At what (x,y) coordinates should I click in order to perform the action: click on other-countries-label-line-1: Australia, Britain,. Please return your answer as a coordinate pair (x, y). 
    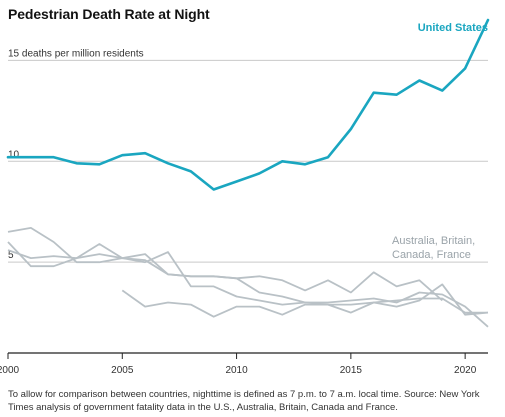
    Looking at the image, I should click on (433, 241).